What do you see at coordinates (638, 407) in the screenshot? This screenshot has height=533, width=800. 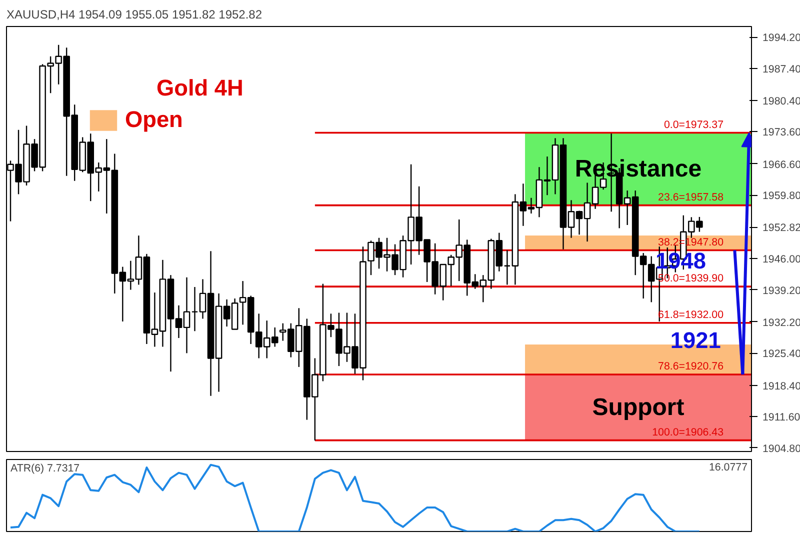 I see `band-label: Support` at bounding box center [638, 407].